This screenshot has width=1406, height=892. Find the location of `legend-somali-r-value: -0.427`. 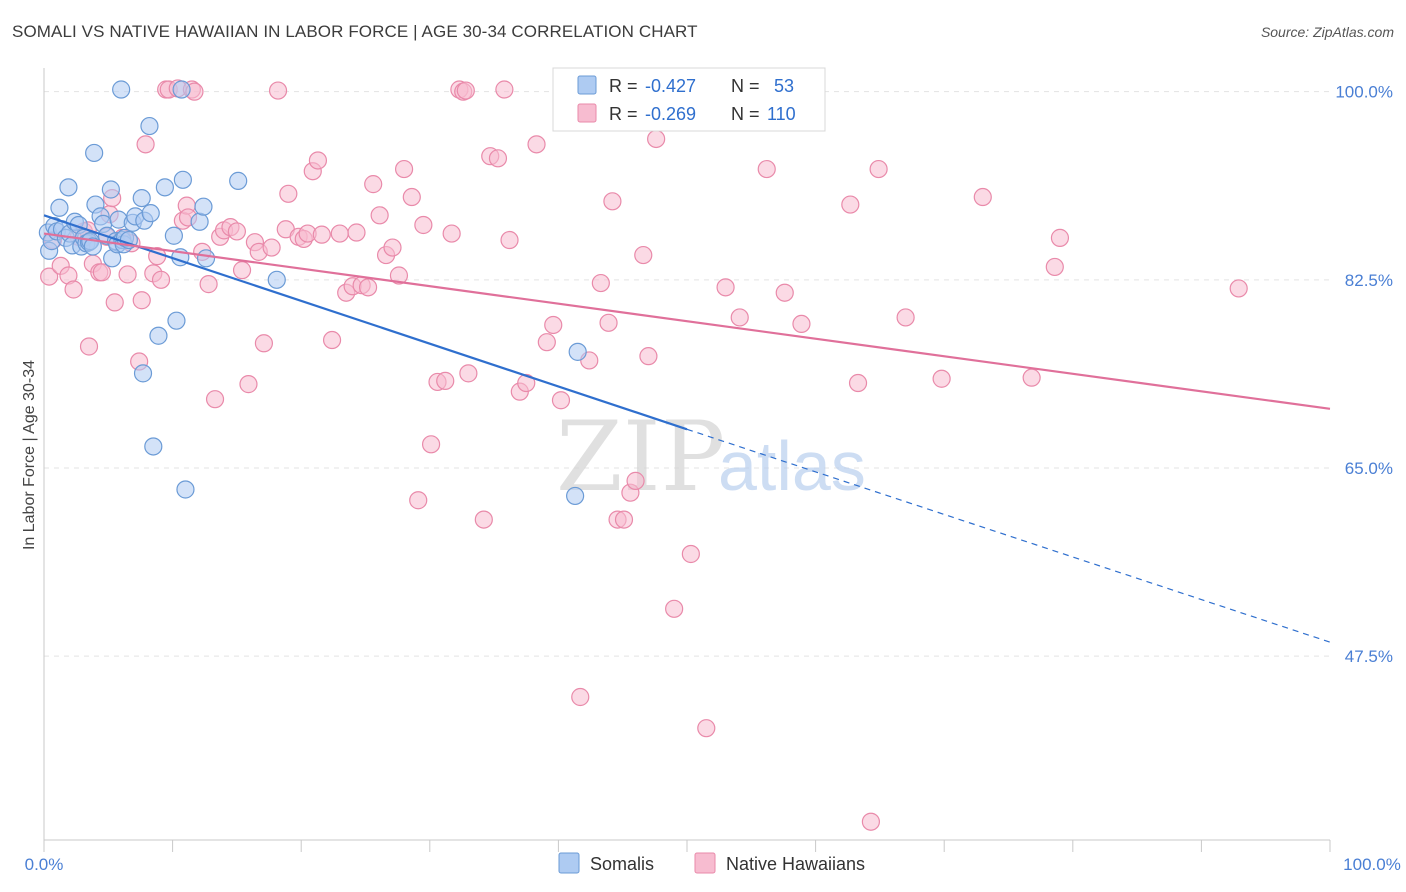

legend-somali-r-value: -0.427 is located at coordinates (670, 86).